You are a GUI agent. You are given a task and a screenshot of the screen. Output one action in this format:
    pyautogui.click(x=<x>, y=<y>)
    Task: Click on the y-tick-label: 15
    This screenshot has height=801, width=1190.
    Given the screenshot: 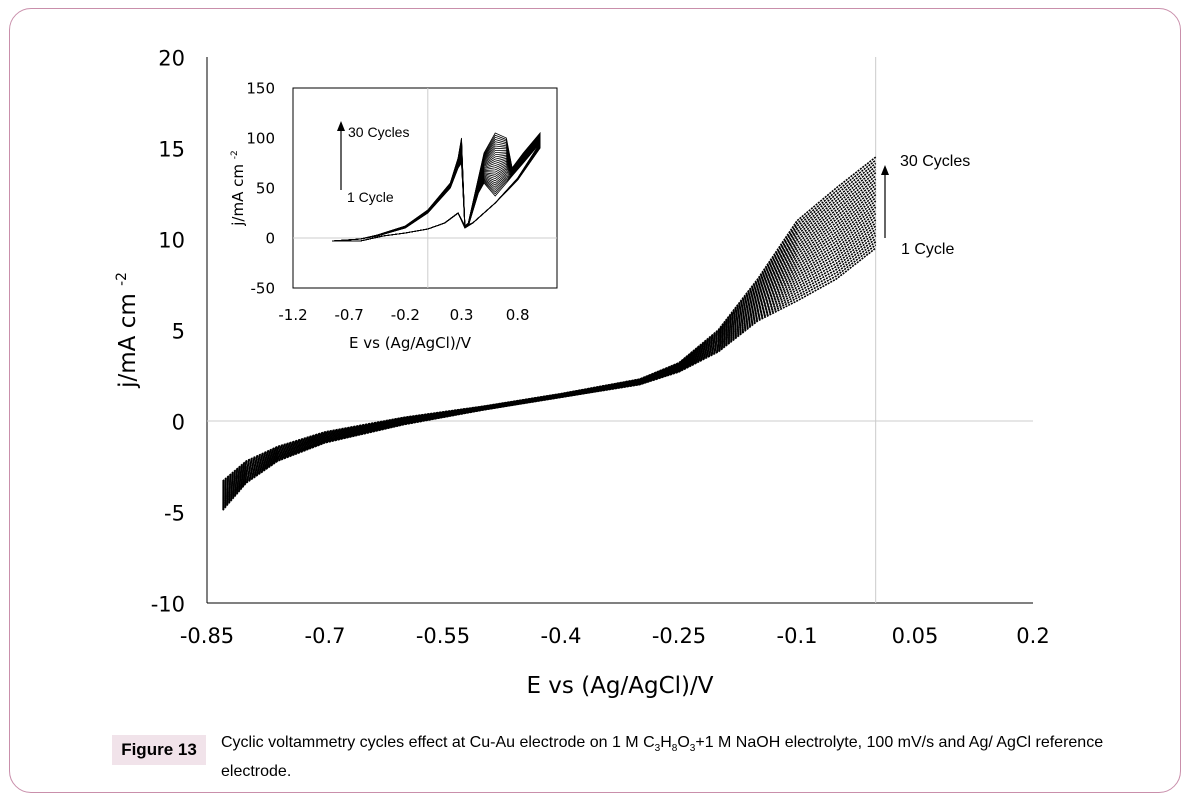 What is the action you would take?
    pyautogui.click(x=171, y=150)
    